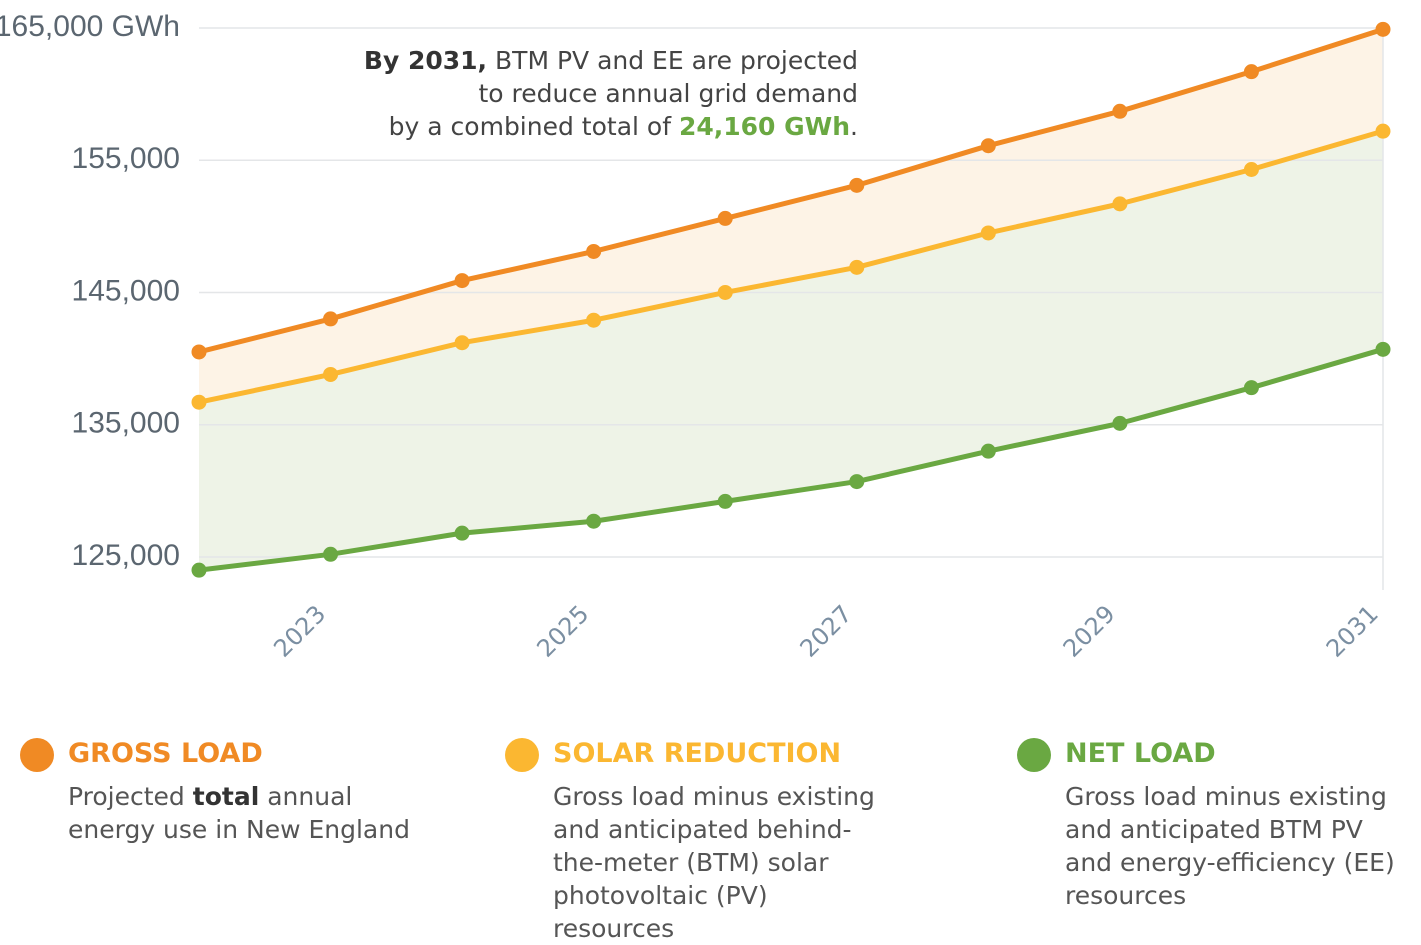 This screenshot has width=1421, height=945. I want to click on annotation-line: by a combined total of, so click(530, 126).